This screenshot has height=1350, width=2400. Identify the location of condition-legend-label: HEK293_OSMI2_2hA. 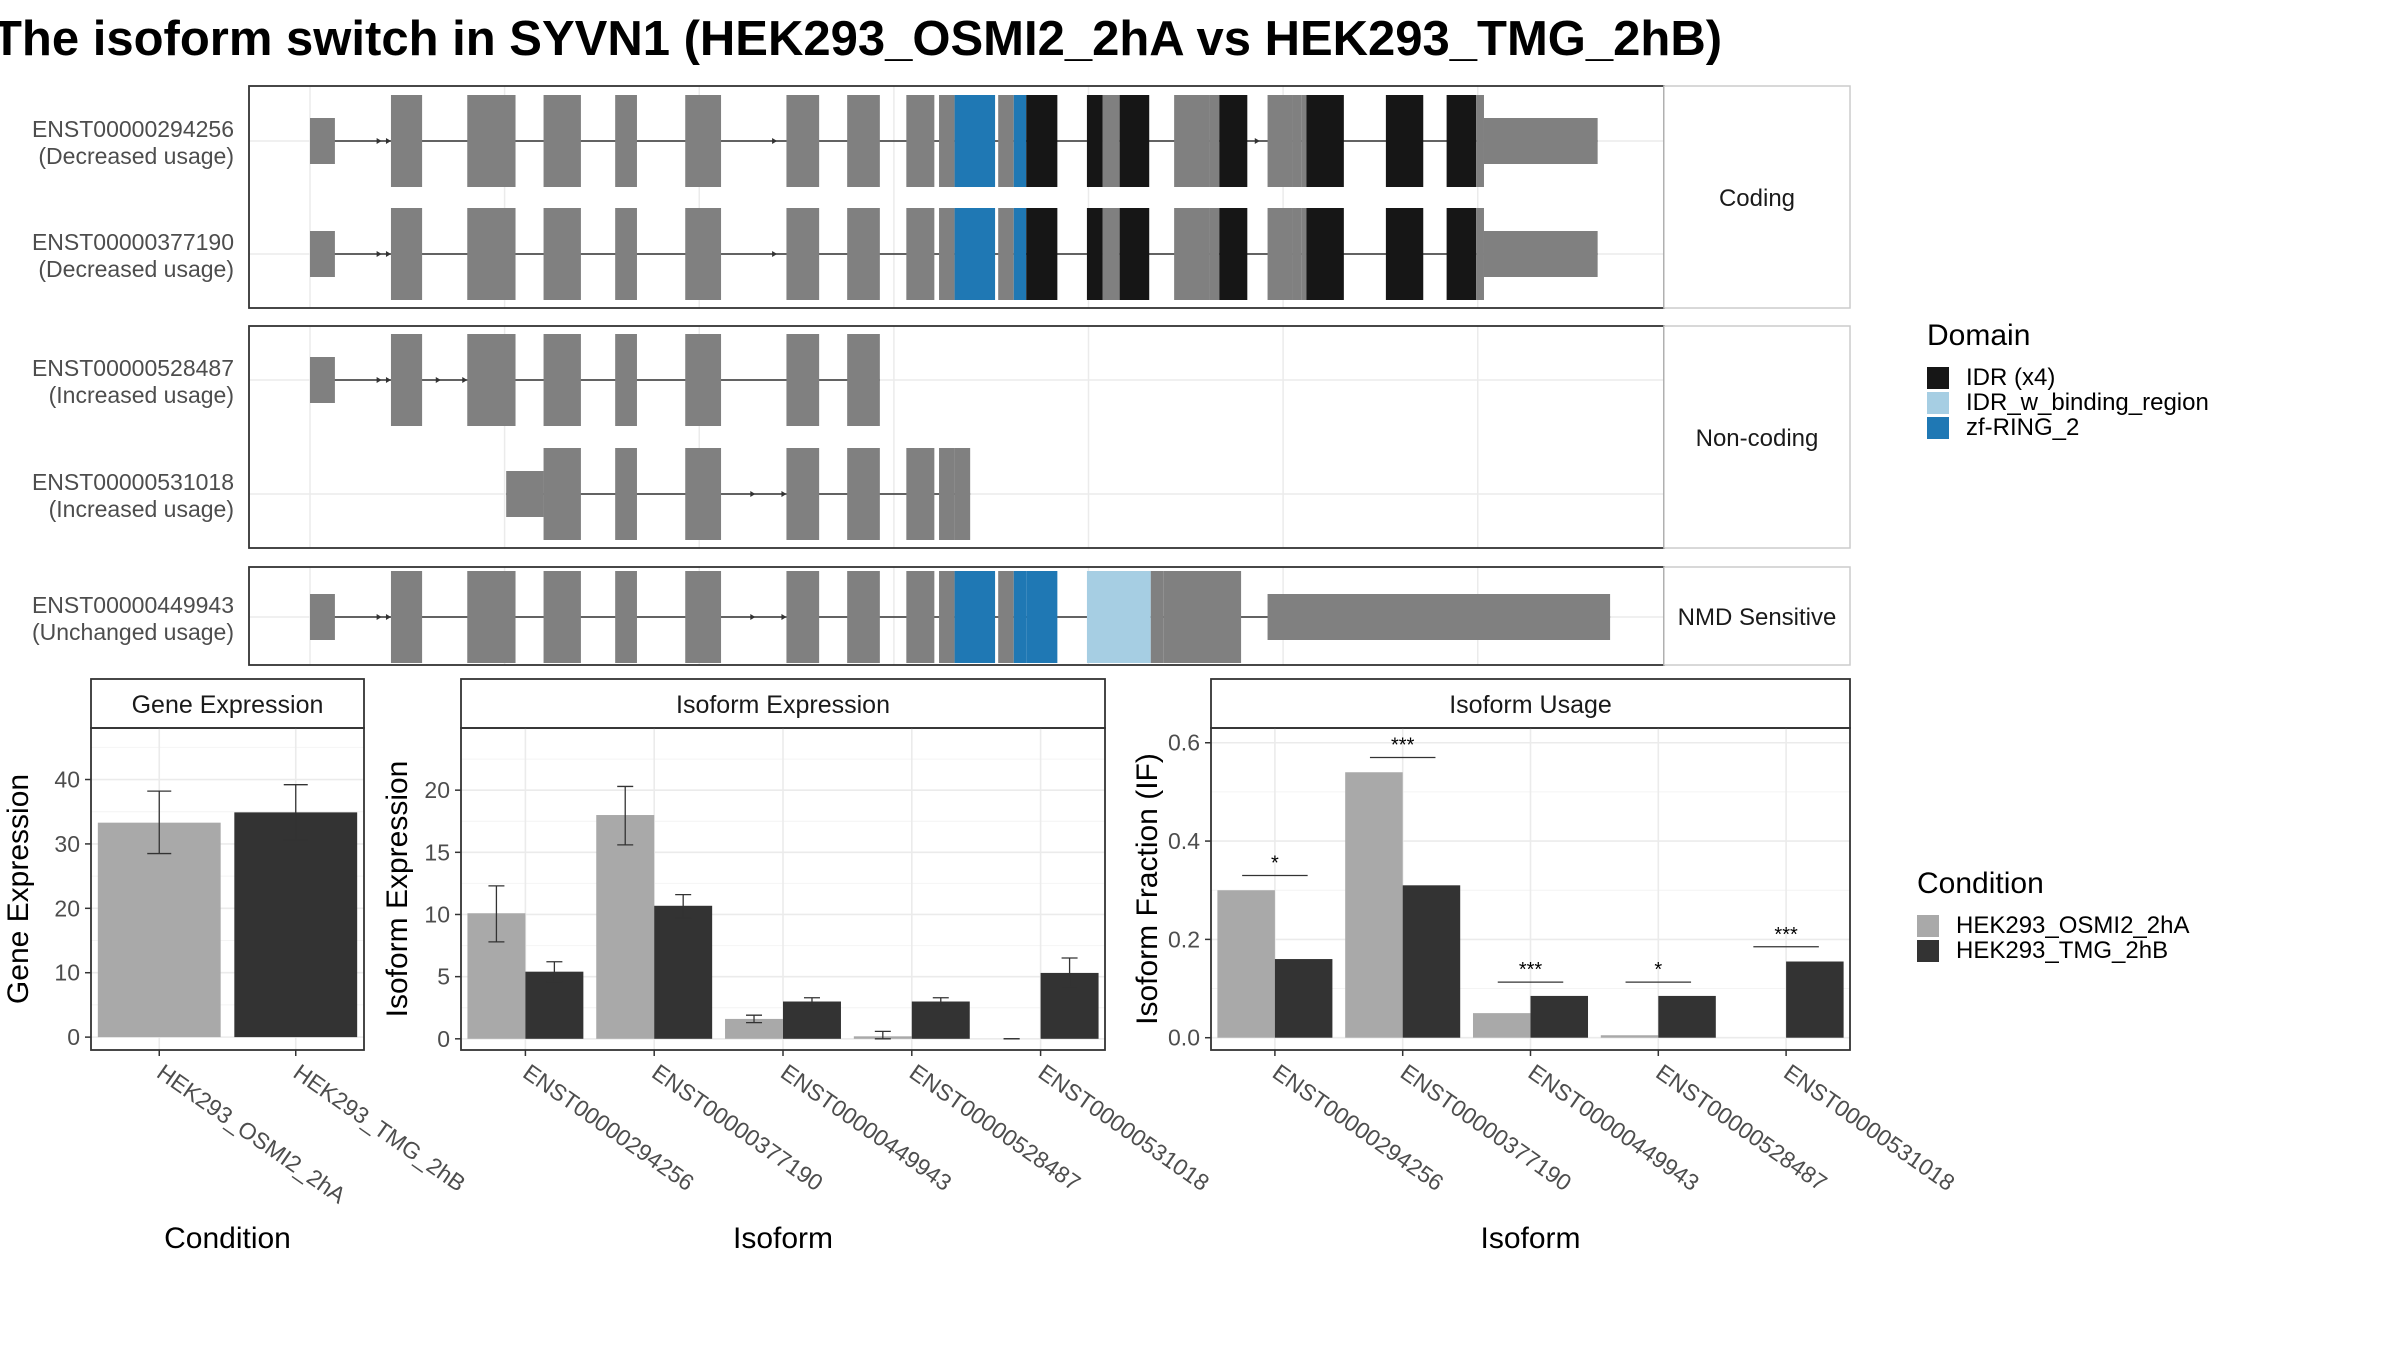
(2072, 925).